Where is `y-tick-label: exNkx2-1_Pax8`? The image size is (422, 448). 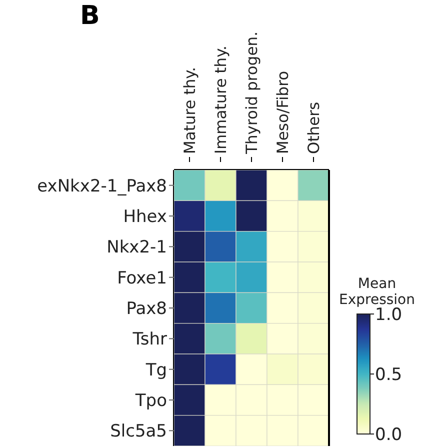
y-tick-label: exNkx2-1_Pax8 is located at coordinates (102, 186).